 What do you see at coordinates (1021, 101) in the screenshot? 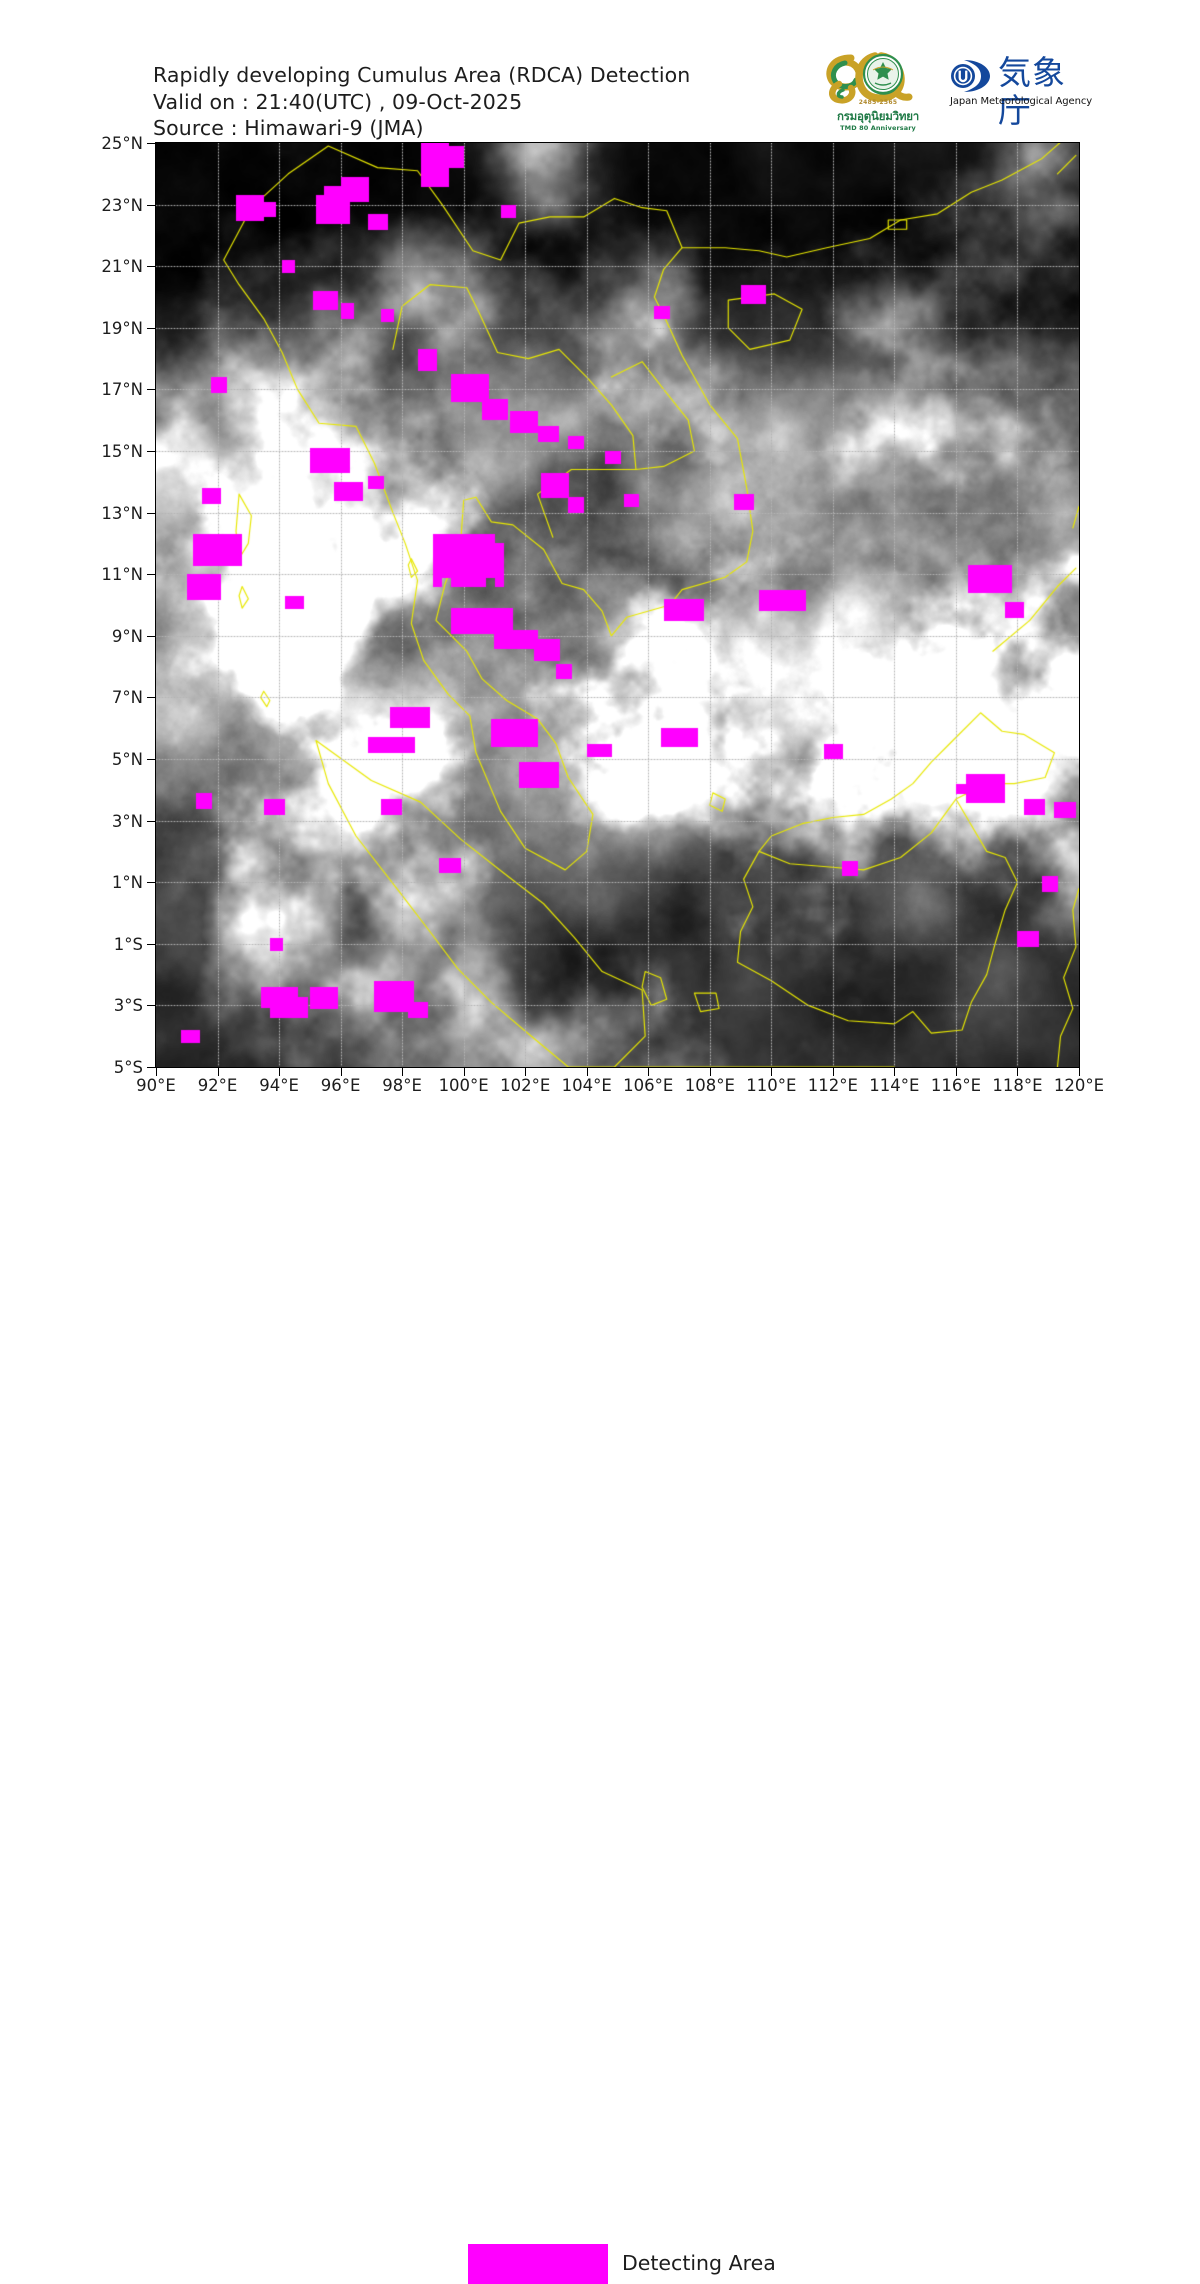
I see `jma-logo-english: Japan Meteorological Agency` at bounding box center [1021, 101].